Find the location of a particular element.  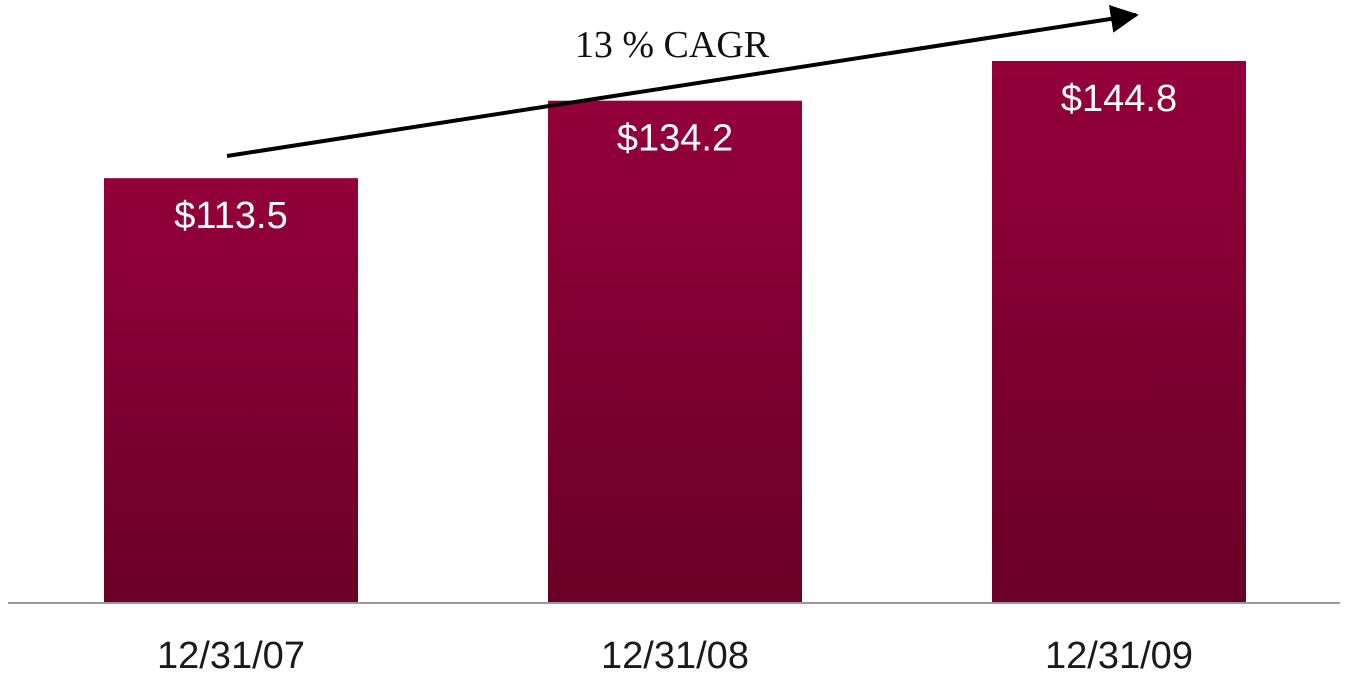

bar-value-label: $134.2 is located at coordinates (675, 139).